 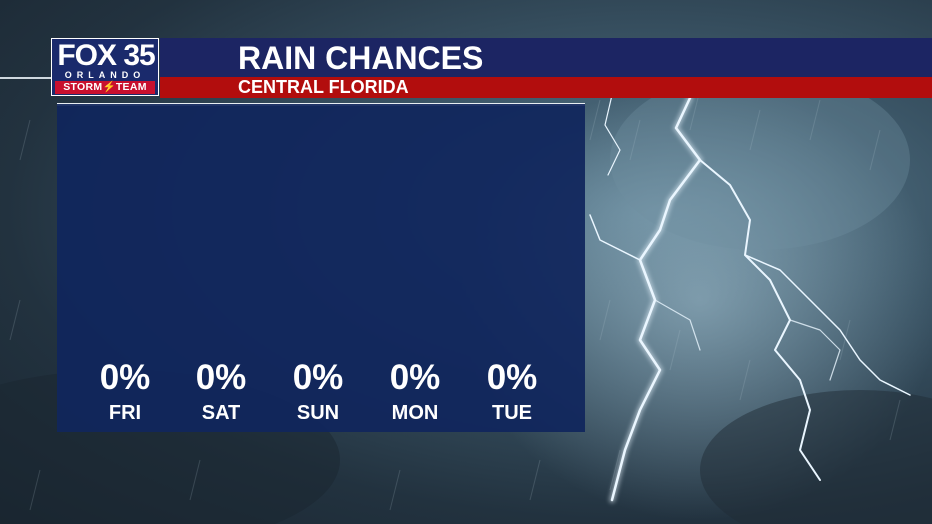 I want to click on header-rule, so click(x=25, y=78).